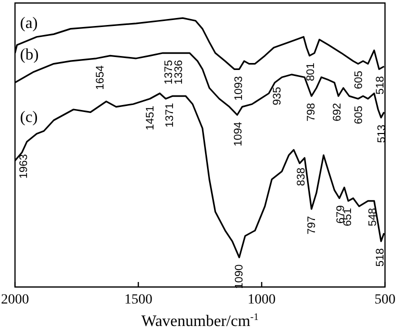 This screenshot has width=400, height=332. What do you see at coordinates (24, 166) in the screenshot?
I see `annotation: 1963` at bounding box center [24, 166].